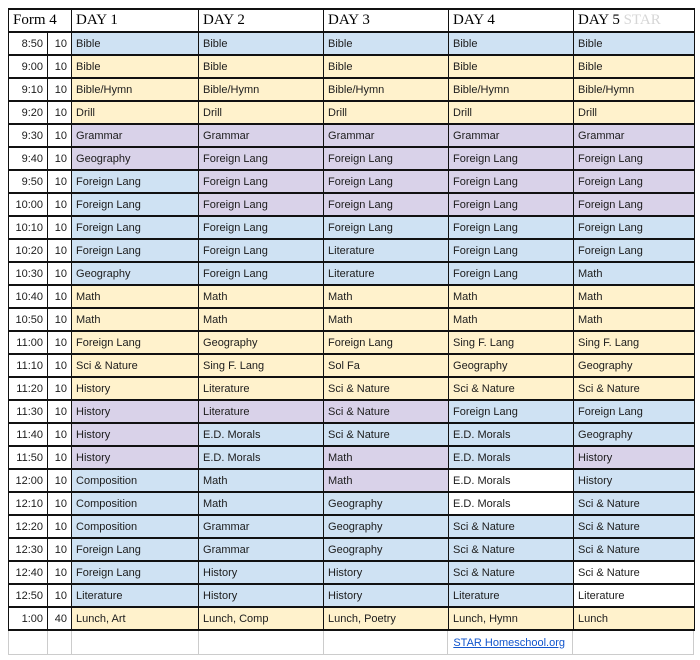  Describe the element at coordinates (28, 365) in the screenshot. I see `time-cell: 11:10` at that location.